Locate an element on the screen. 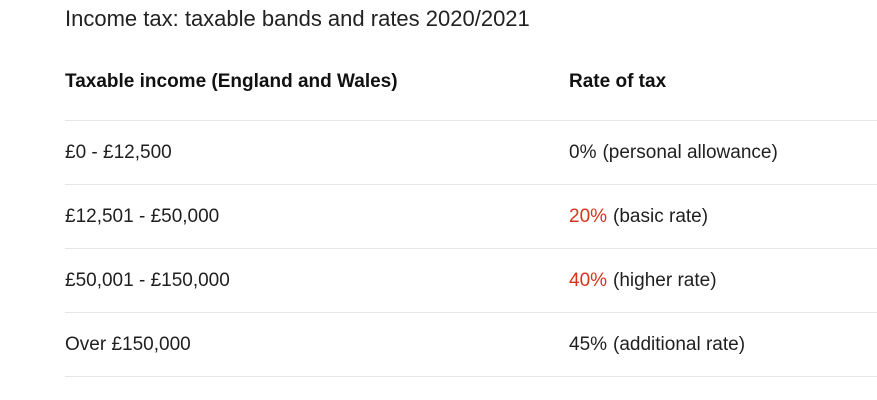 This screenshot has width=877, height=400. table-row: £12,501 - £50,000 20% (basic rate) is located at coordinates (471, 217).